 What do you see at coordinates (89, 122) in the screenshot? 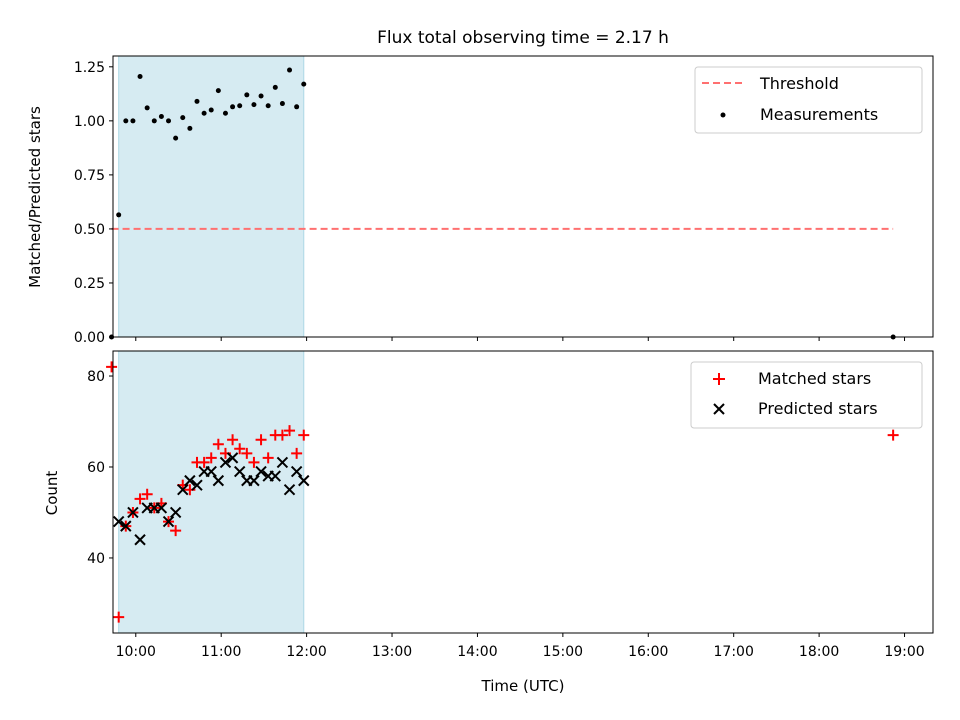
I see `top-y-tick-label: 1.00` at bounding box center [89, 122].